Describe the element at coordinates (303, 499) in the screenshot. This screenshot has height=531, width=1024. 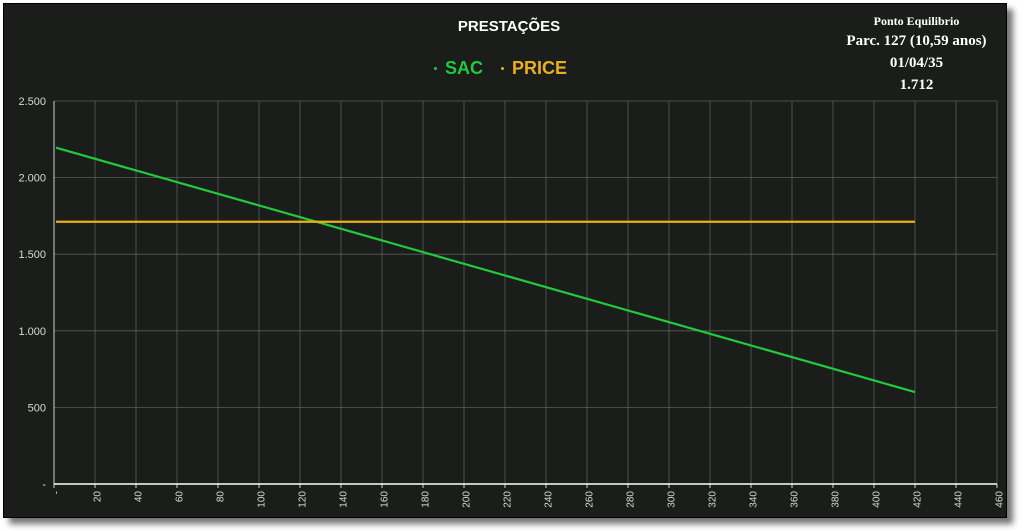
I see `x-tick-label: 120` at that location.